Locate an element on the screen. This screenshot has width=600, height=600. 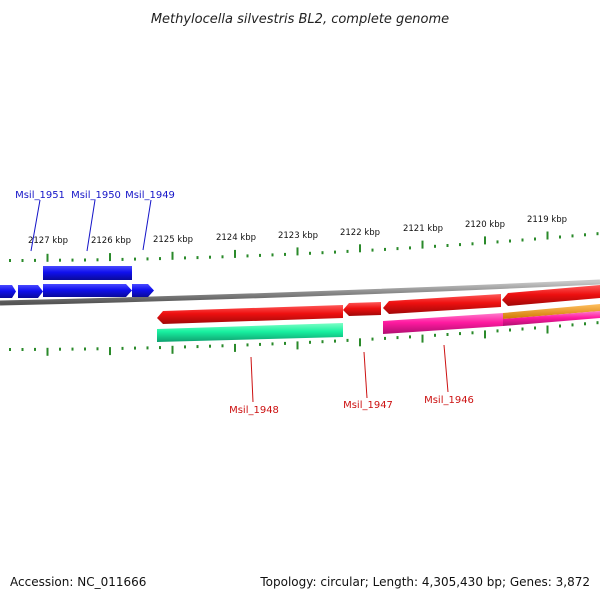
forward-strand-genes is located at coordinates (77, 282).